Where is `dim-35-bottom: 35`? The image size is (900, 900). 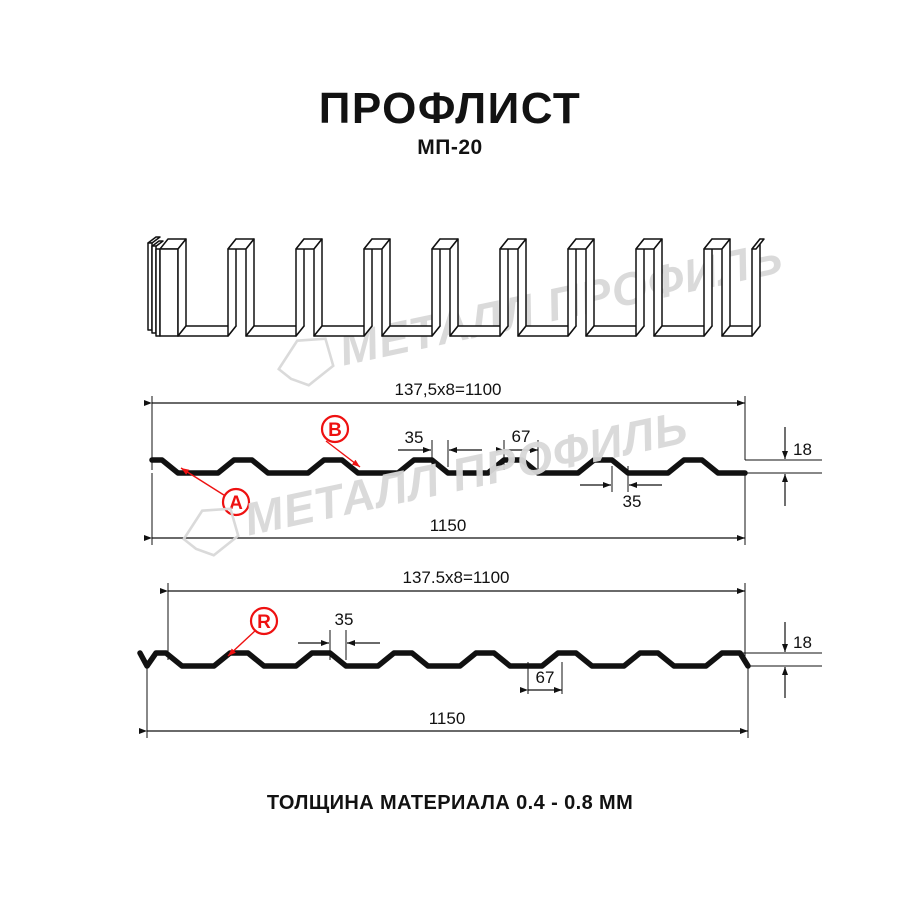 dim-35-bottom: 35 is located at coordinates (632, 501).